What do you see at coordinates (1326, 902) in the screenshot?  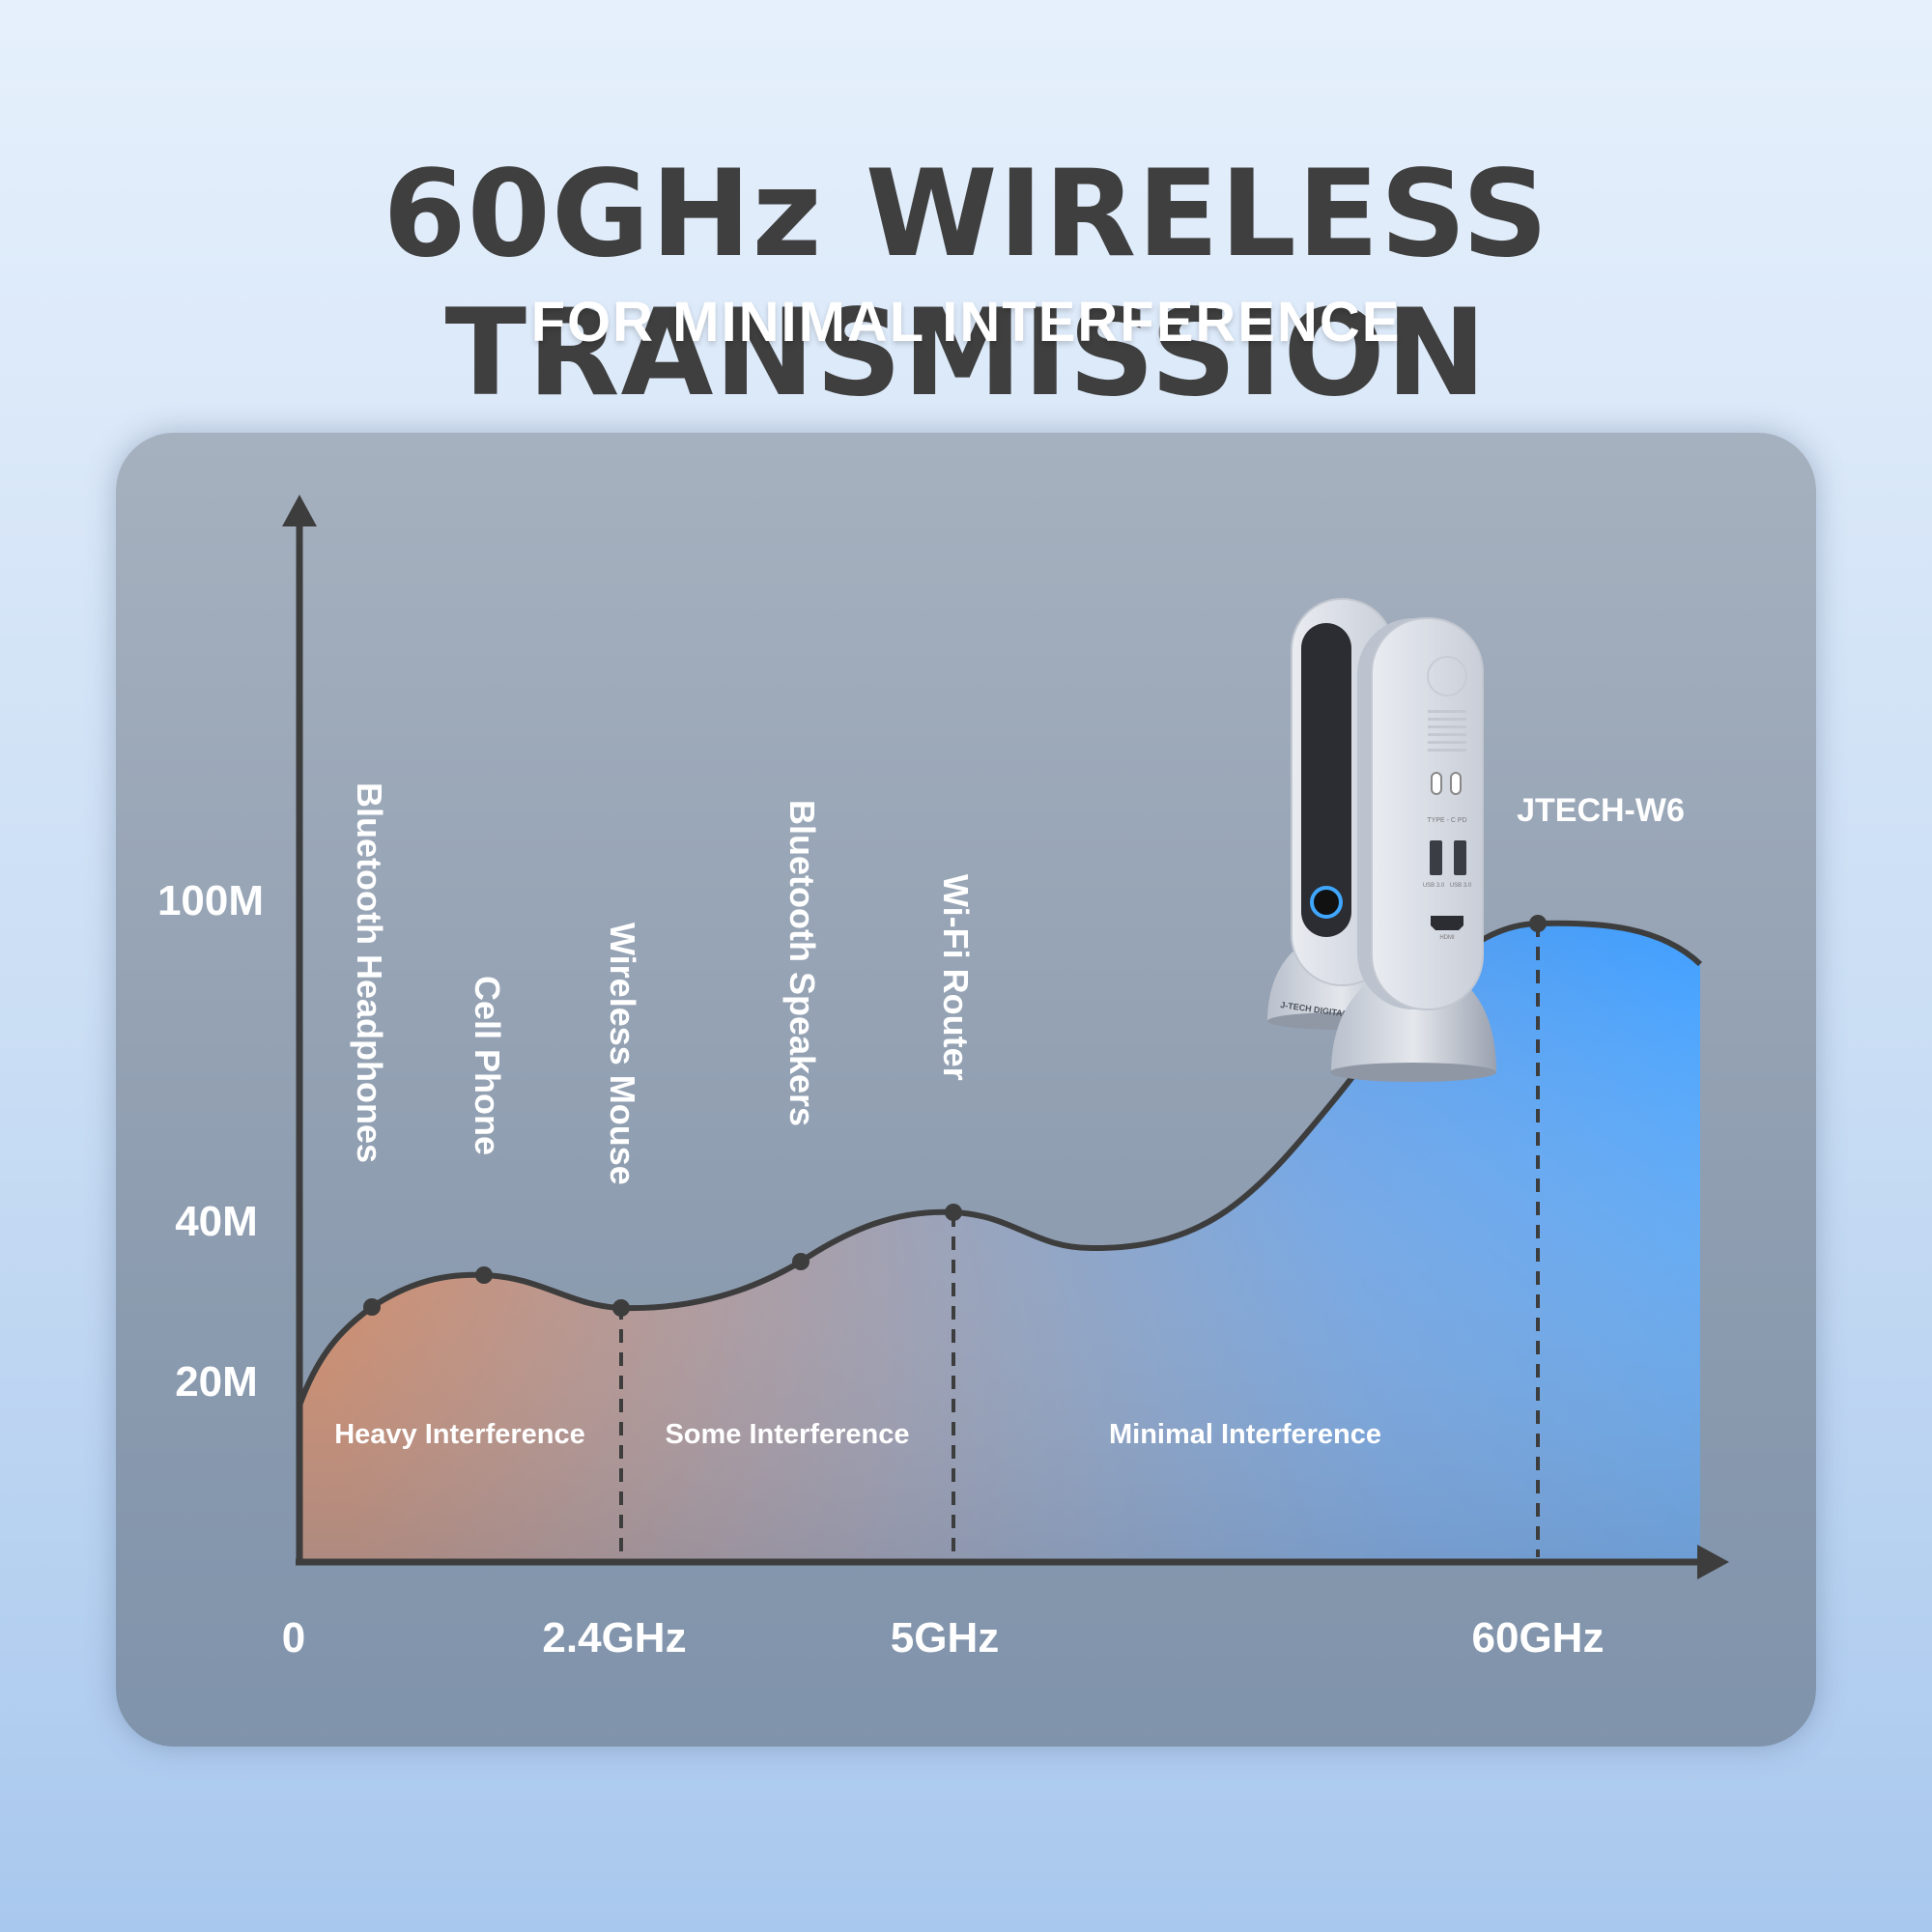 I see `power-button-icon` at bounding box center [1326, 902].